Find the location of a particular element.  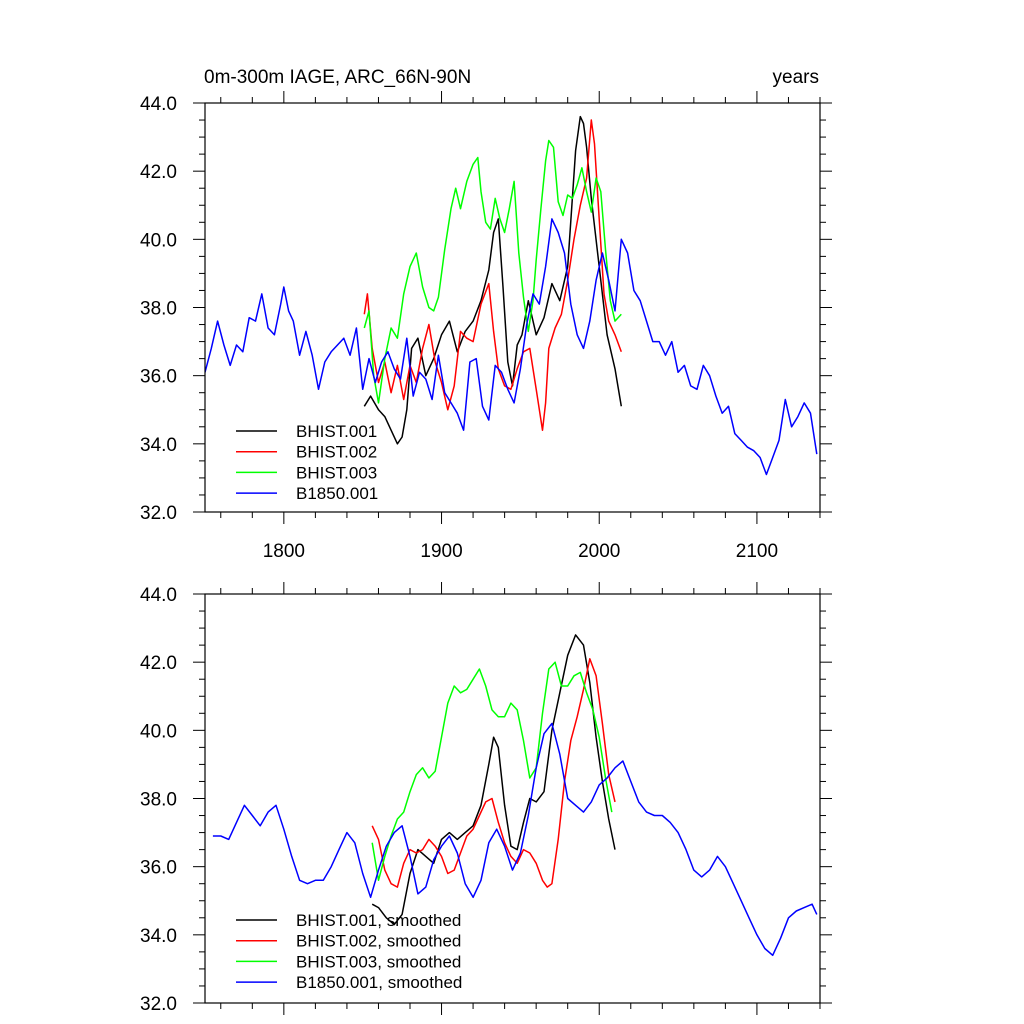

series-line-bhist-003-smoothed is located at coordinates (492, 771).